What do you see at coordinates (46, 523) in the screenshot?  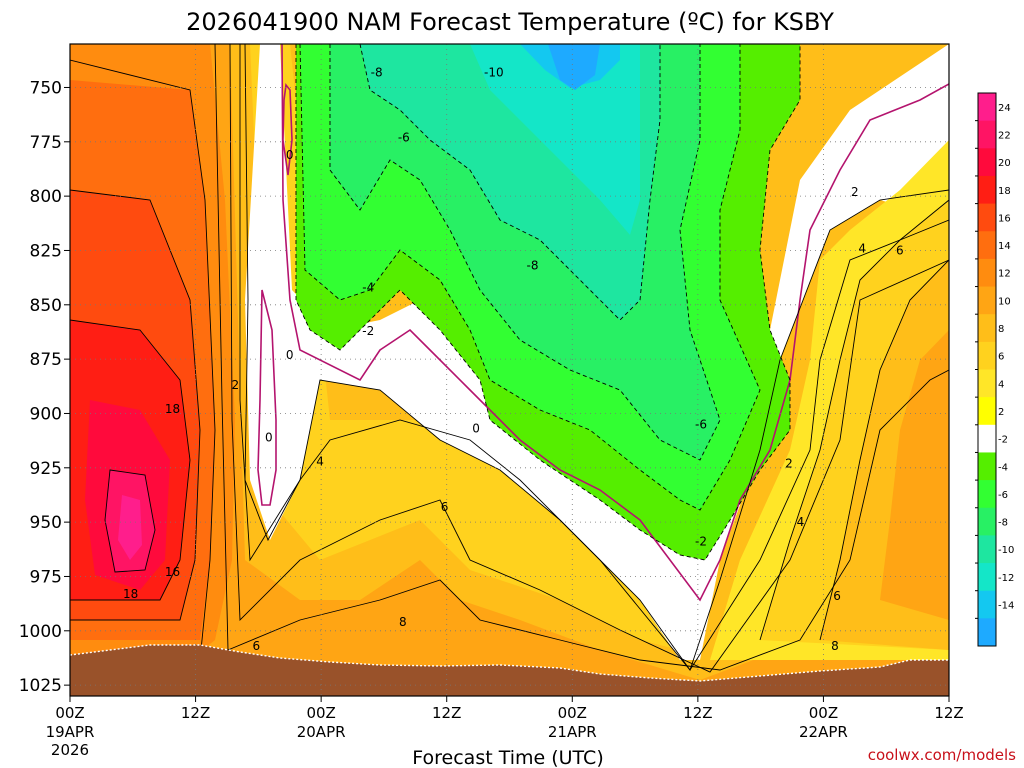 I see `y-tick-label: 950` at bounding box center [46, 523].